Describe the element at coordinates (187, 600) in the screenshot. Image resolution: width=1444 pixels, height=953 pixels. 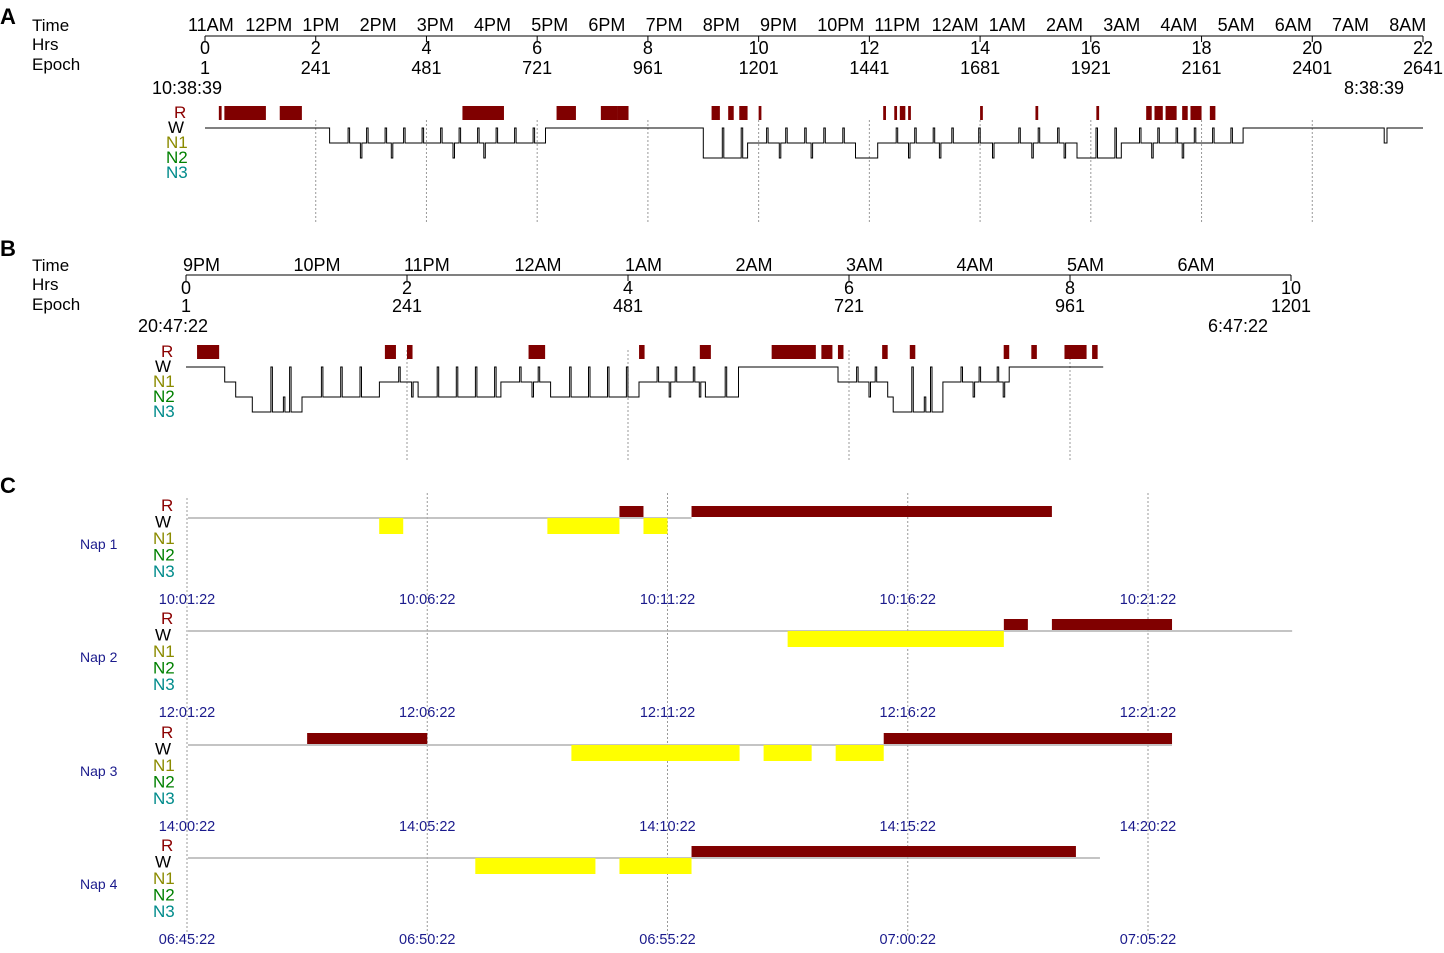
I see `panel-c-nap1-time-tick-0: 10:01:22` at that location.